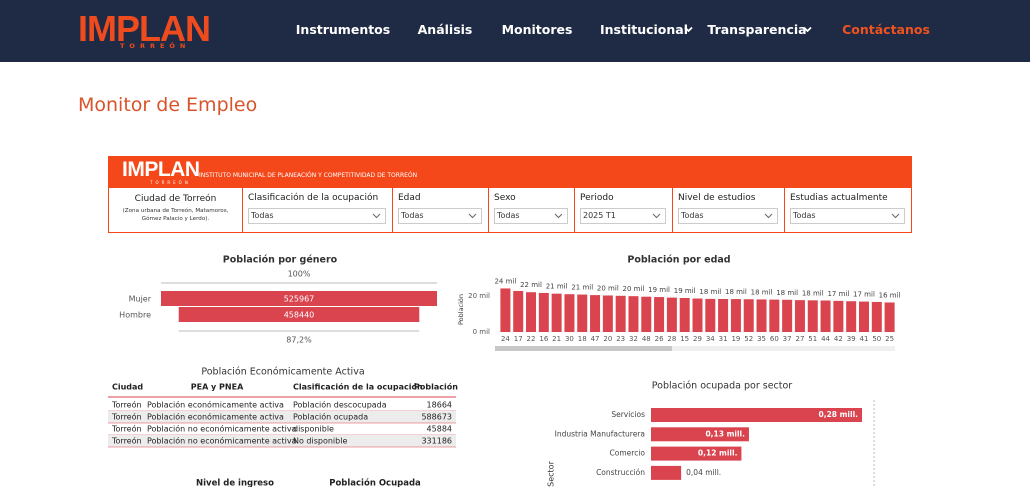 The width and height of the screenshot is (1030, 487). I want to click on bar-value-label: 19 mil, so click(659, 290).